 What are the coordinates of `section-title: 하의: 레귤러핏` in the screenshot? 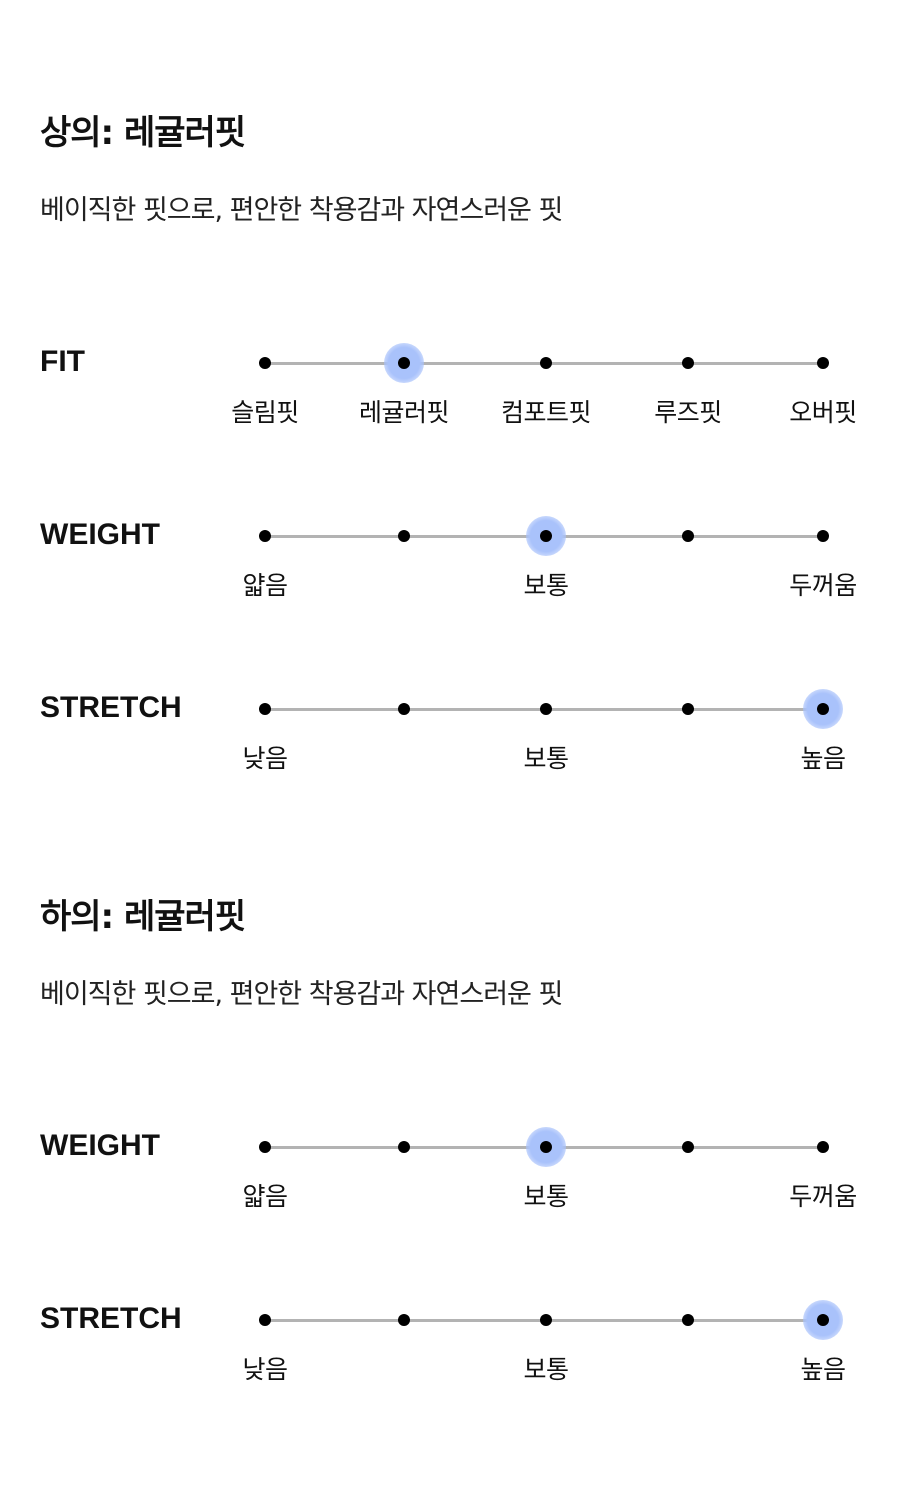 It's located at (143, 917).